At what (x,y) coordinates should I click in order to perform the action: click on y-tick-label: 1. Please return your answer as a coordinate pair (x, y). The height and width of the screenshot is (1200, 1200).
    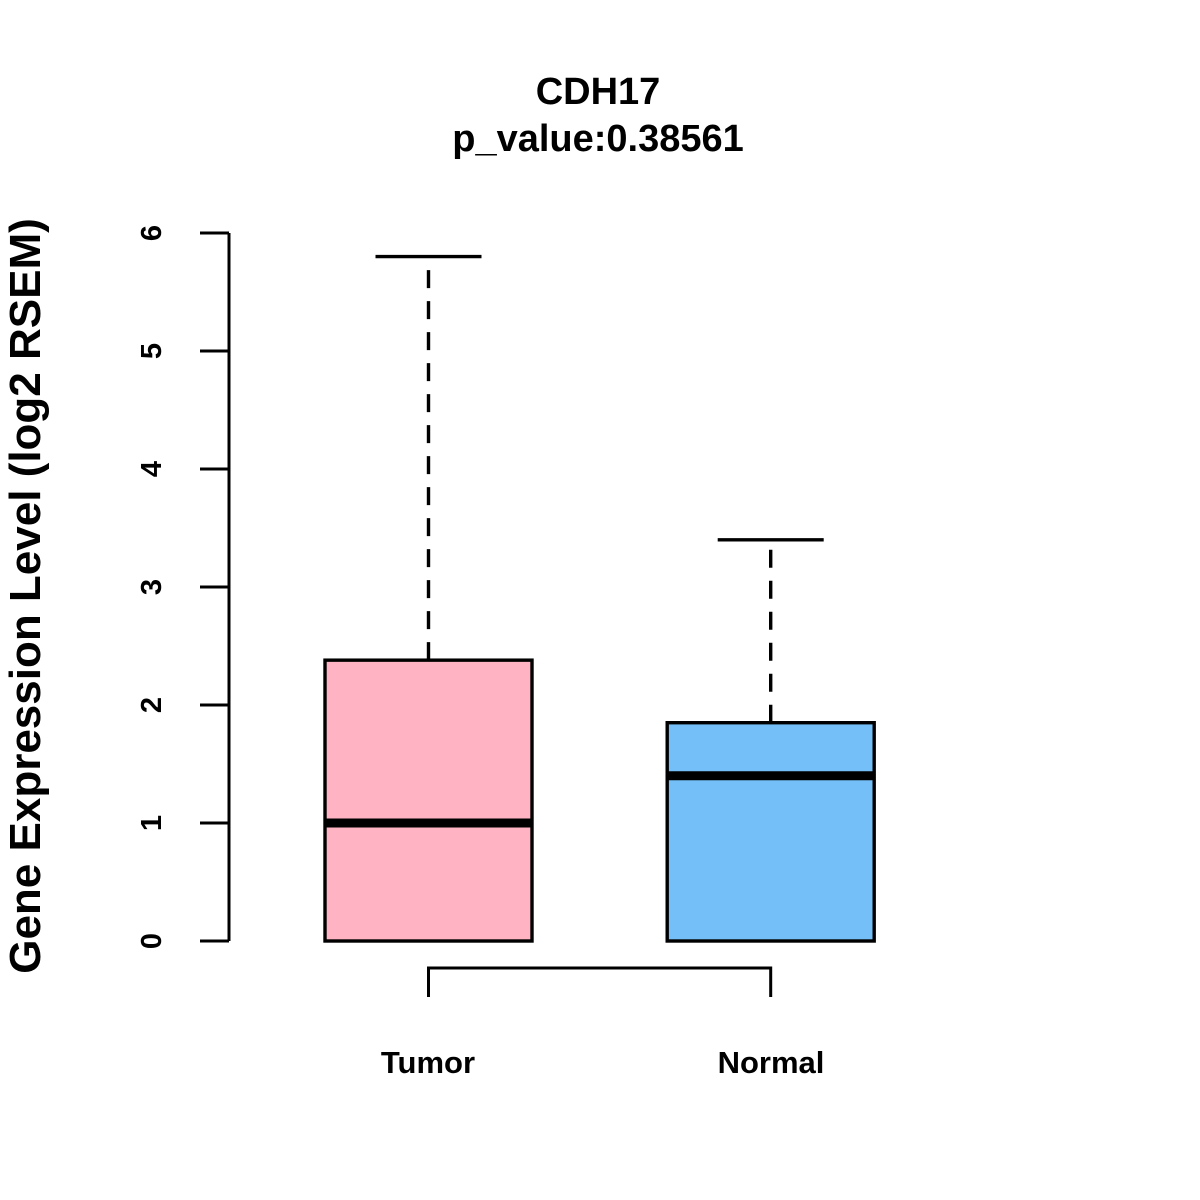
    Looking at the image, I should click on (152, 823).